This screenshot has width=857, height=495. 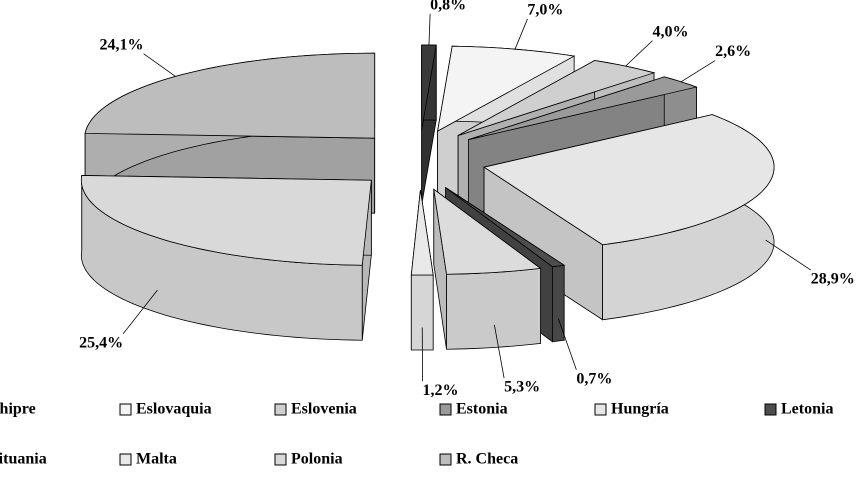 What do you see at coordinates (522, 387) in the screenshot?
I see `data-label: 5,3%` at bounding box center [522, 387].